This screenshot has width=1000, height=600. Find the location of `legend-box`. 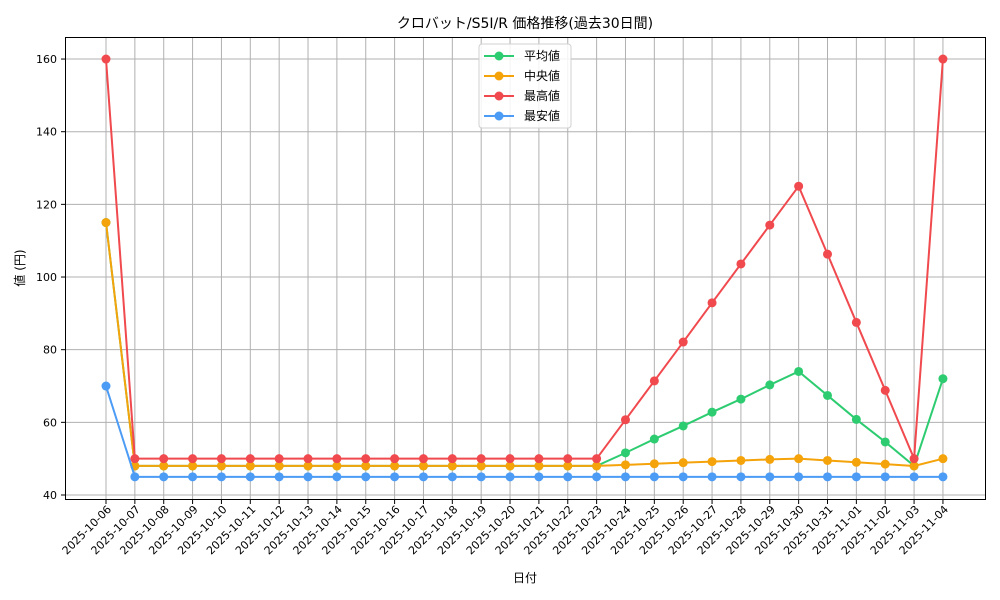

legend-box is located at coordinates (525, 86).